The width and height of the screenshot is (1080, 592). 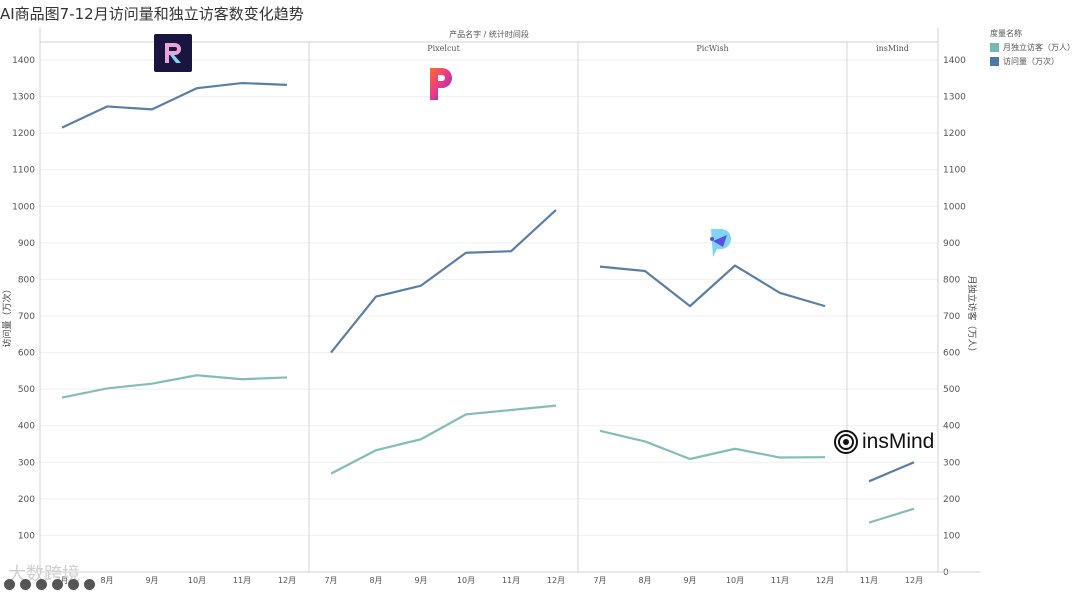 What do you see at coordinates (954, 207) in the screenshot?
I see `y-tick-right: 1000` at bounding box center [954, 207].